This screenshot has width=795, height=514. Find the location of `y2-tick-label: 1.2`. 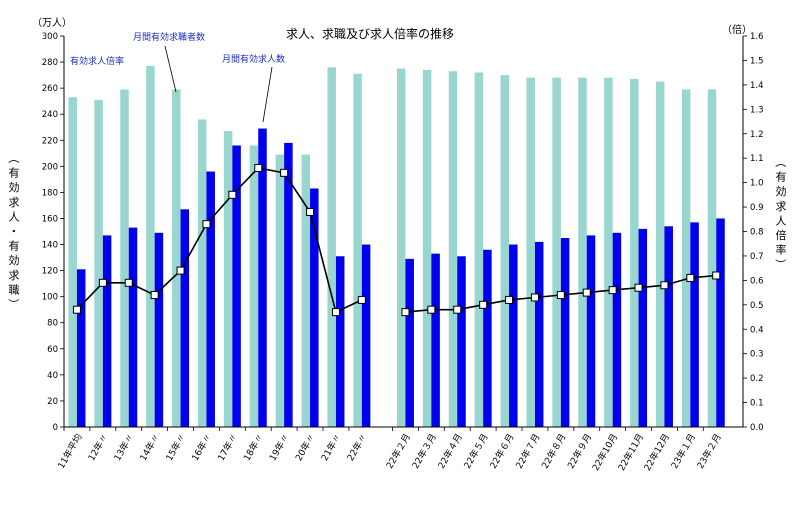

y2-tick-label: 1.2 is located at coordinates (757, 135).